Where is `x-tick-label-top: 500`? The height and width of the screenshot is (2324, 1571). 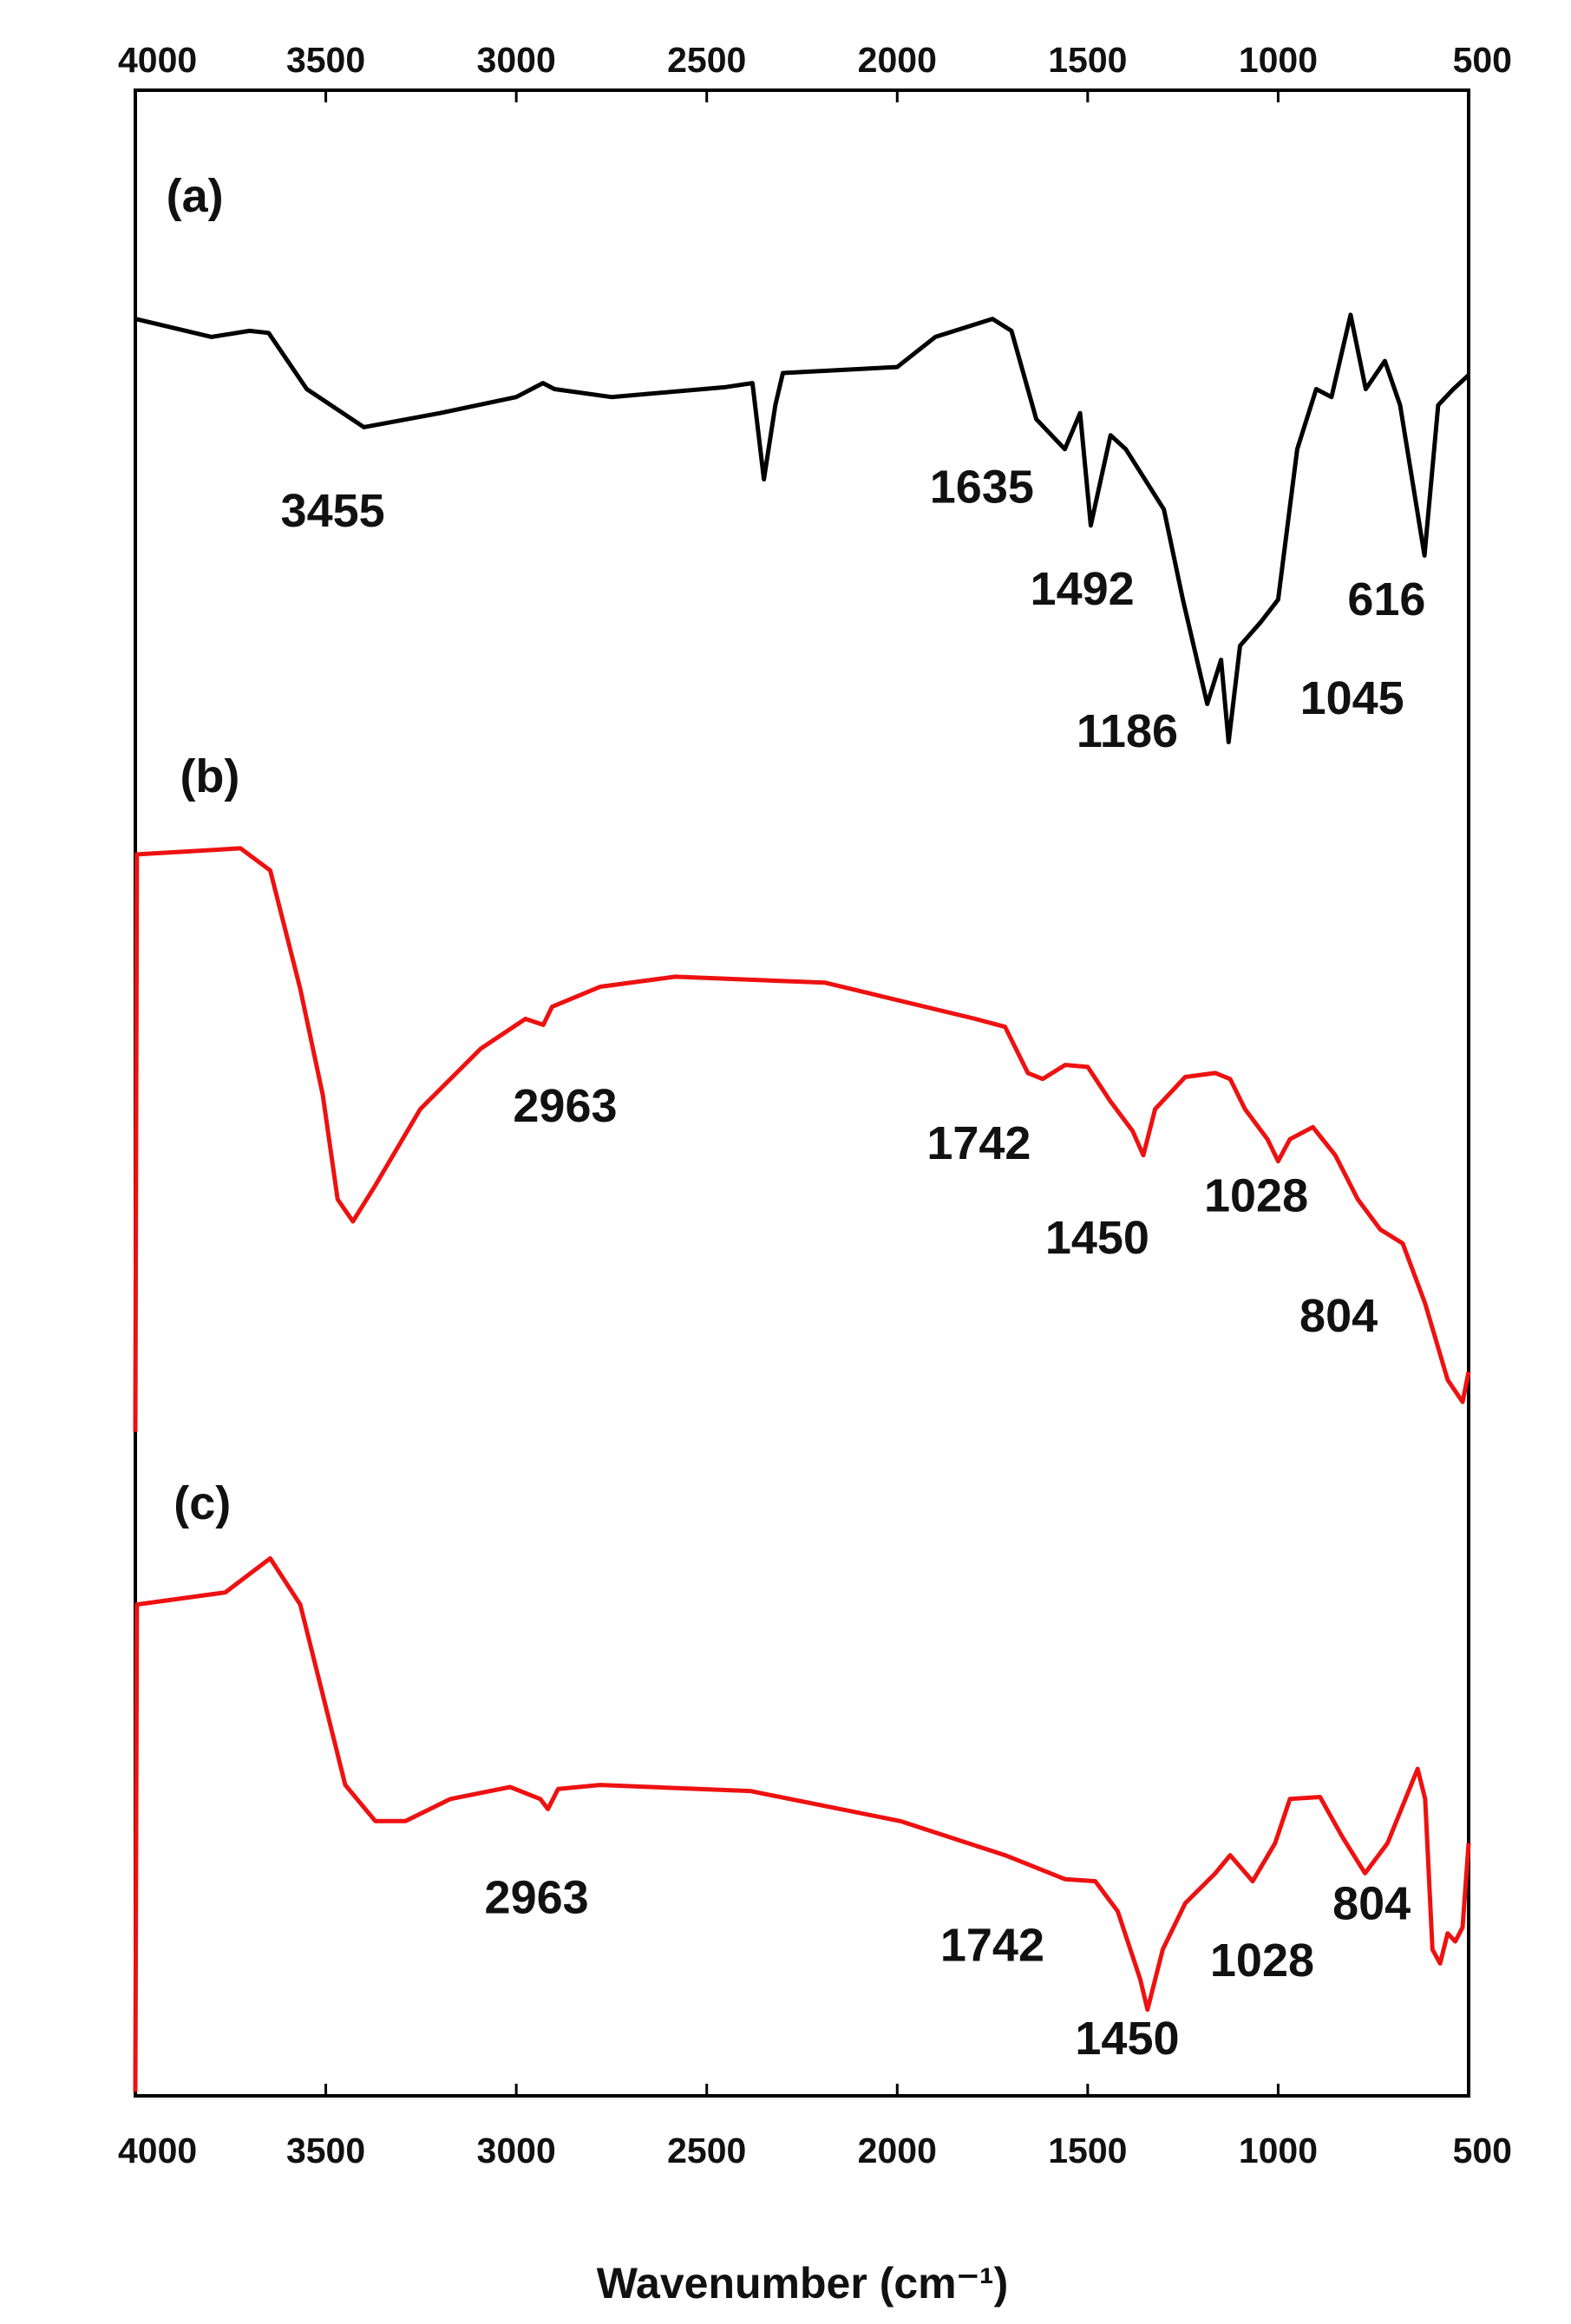
x-tick-label-top: 500 is located at coordinates (1482, 60).